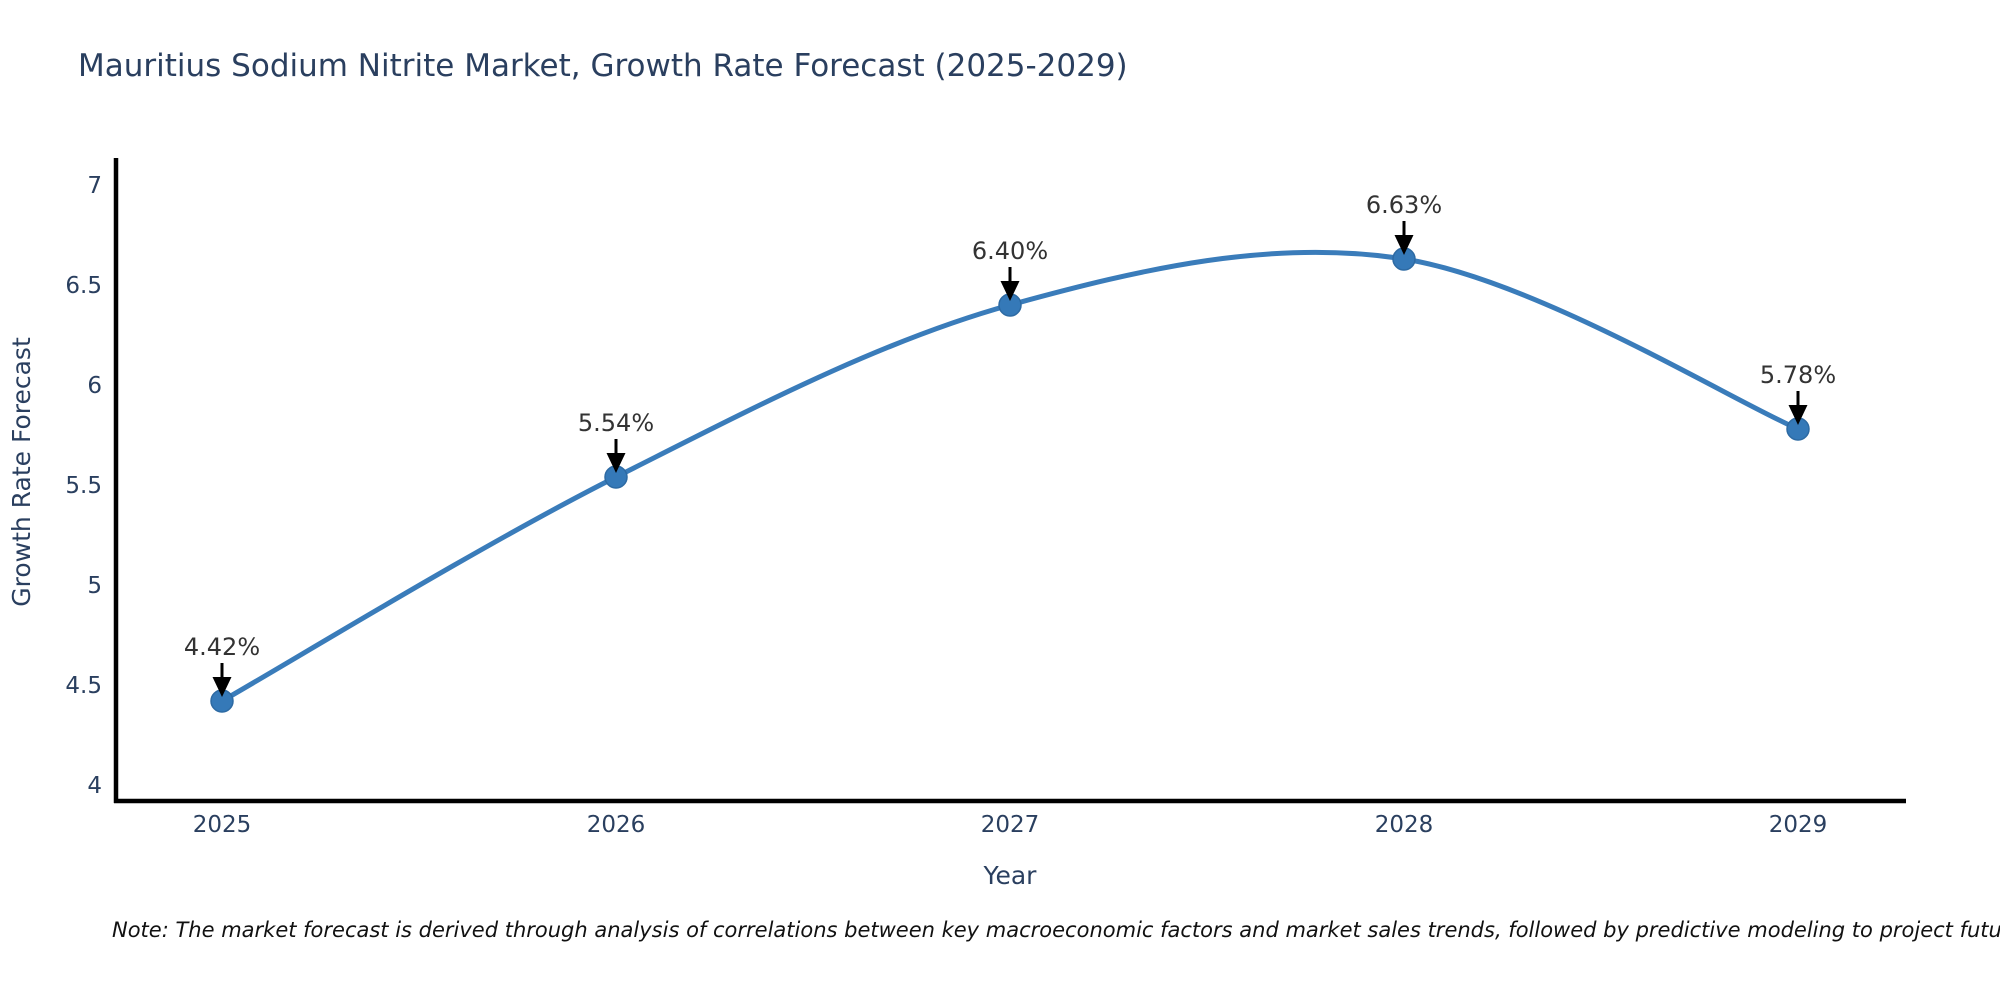 Image resolution: width=2000 pixels, height=1000 pixels. Describe the element at coordinates (1404, 205) in the screenshot. I see `annotation-label: 6.63%` at that location.